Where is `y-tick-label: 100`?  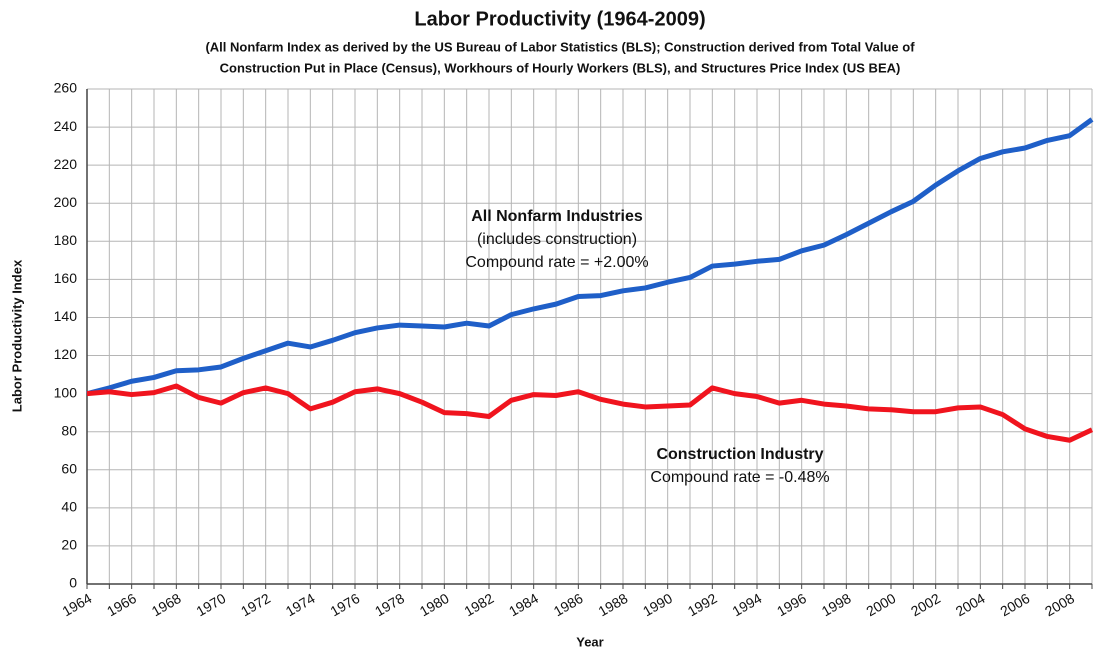 y-tick-label: 100 is located at coordinates (66, 392).